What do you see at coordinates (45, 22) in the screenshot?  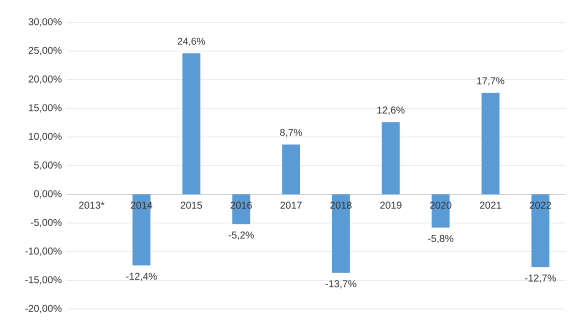 I see `y-tick-label: 30,00%` at bounding box center [45, 22].